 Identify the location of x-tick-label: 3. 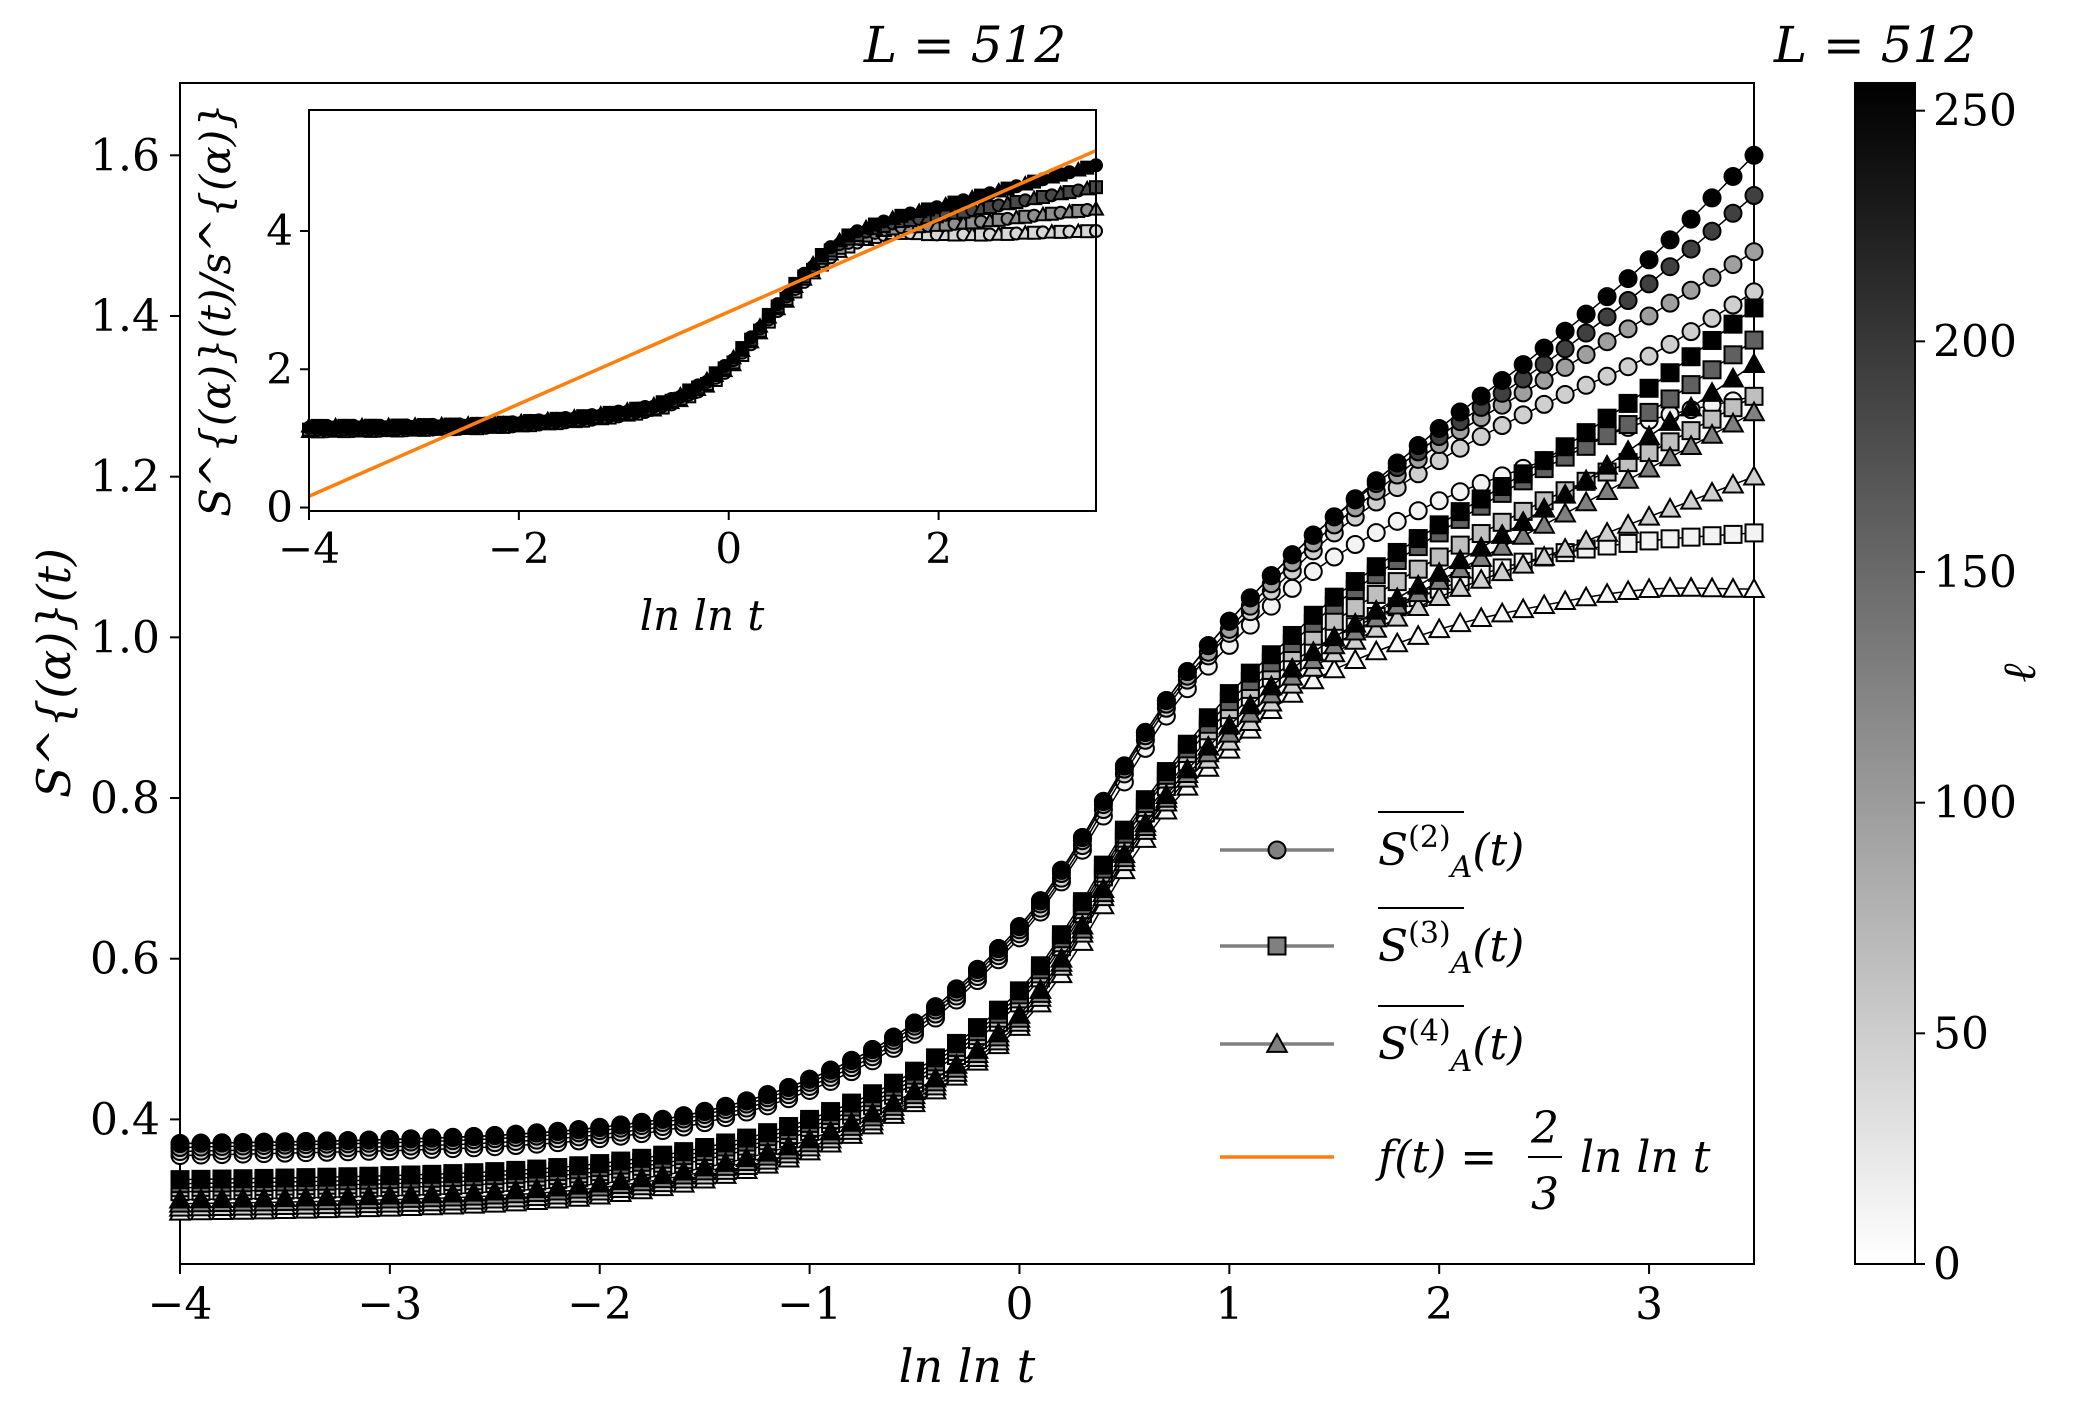
(1649, 1304).